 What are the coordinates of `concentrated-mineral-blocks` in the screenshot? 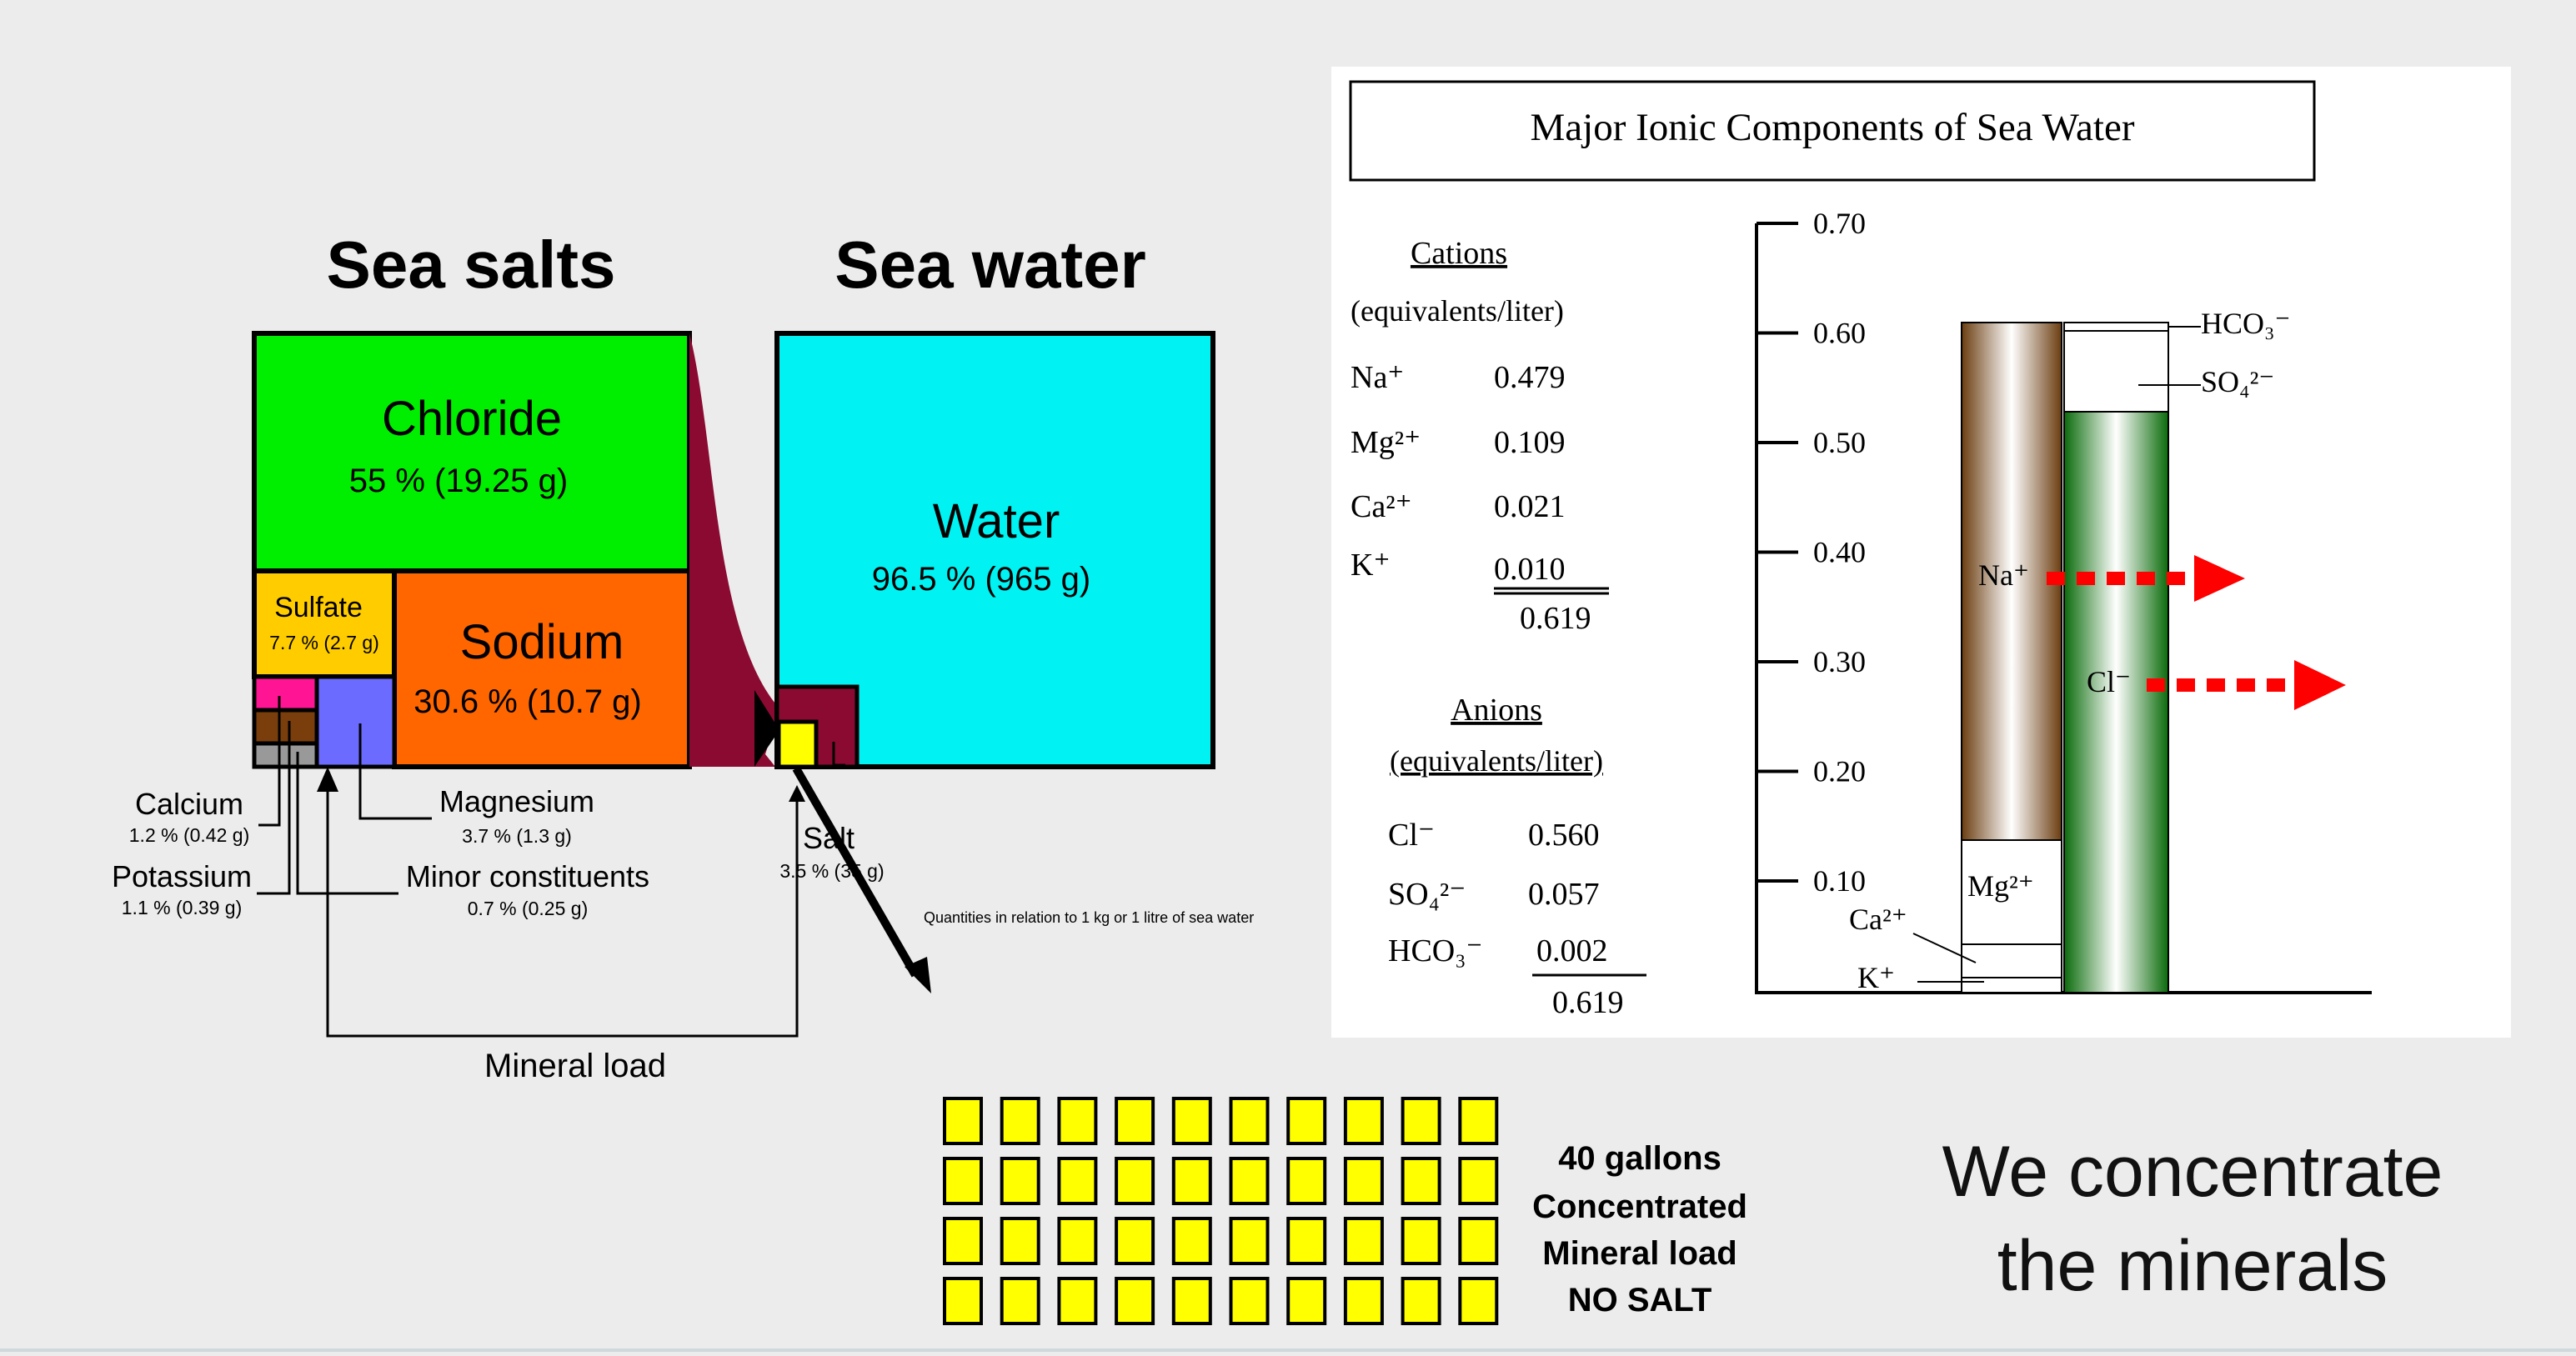 It's located at (1221, 1211).